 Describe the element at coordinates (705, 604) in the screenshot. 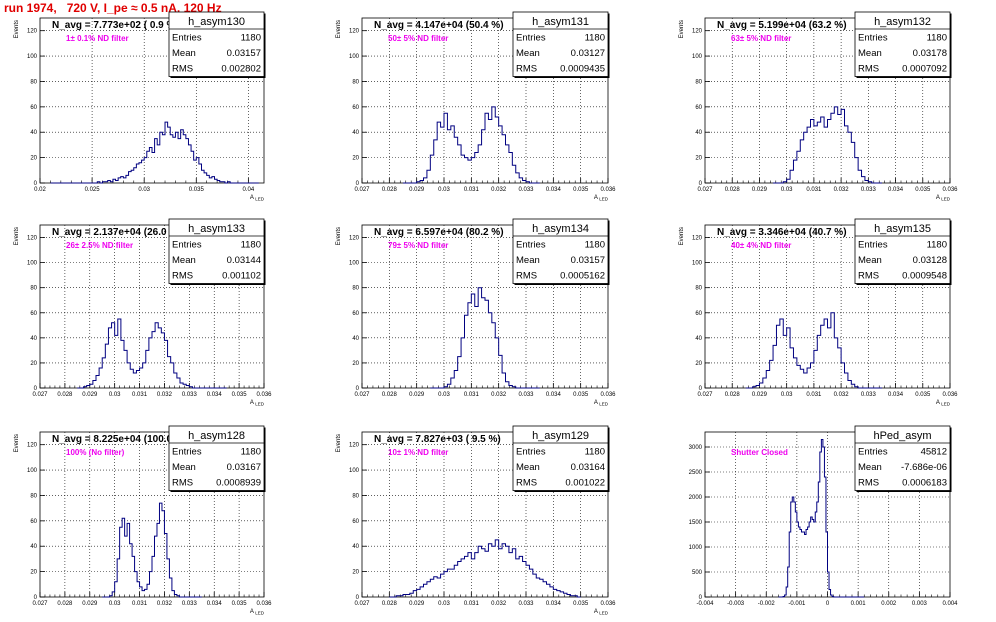

I see `x-tick-label: -0.004` at that location.